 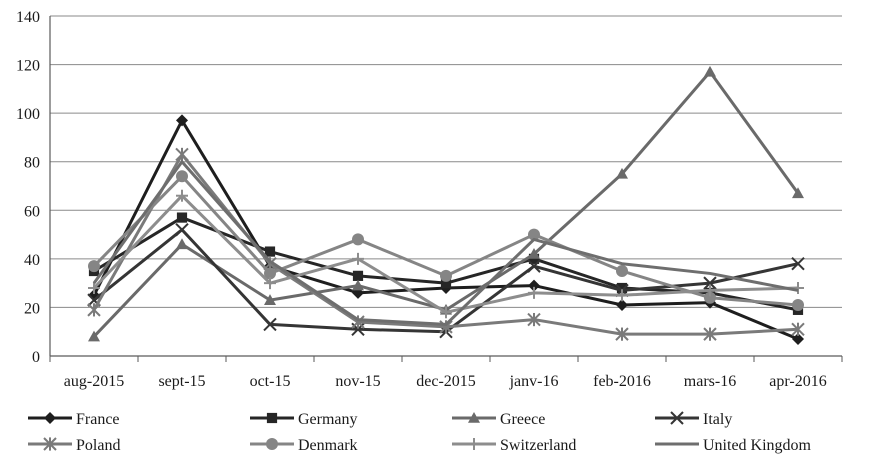 What do you see at coordinates (32, 163) in the screenshot?
I see `y-tick-label: 80` at bounding box center [32, 163].